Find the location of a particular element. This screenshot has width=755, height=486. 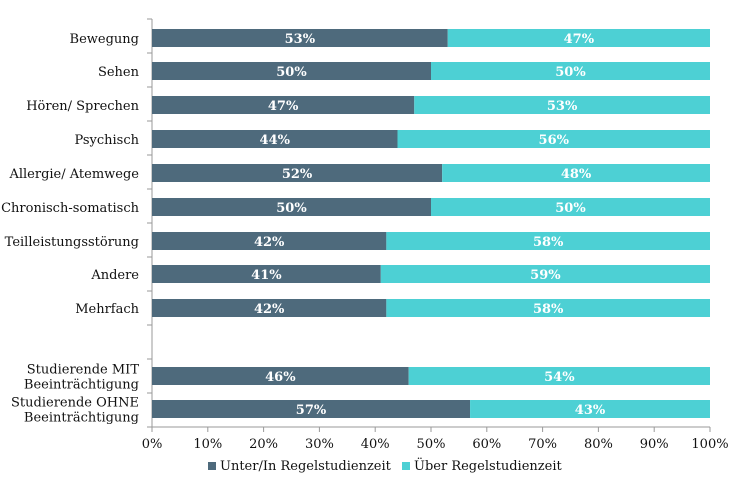

bar-data-label: 44% is located at coordinates (275, 140).